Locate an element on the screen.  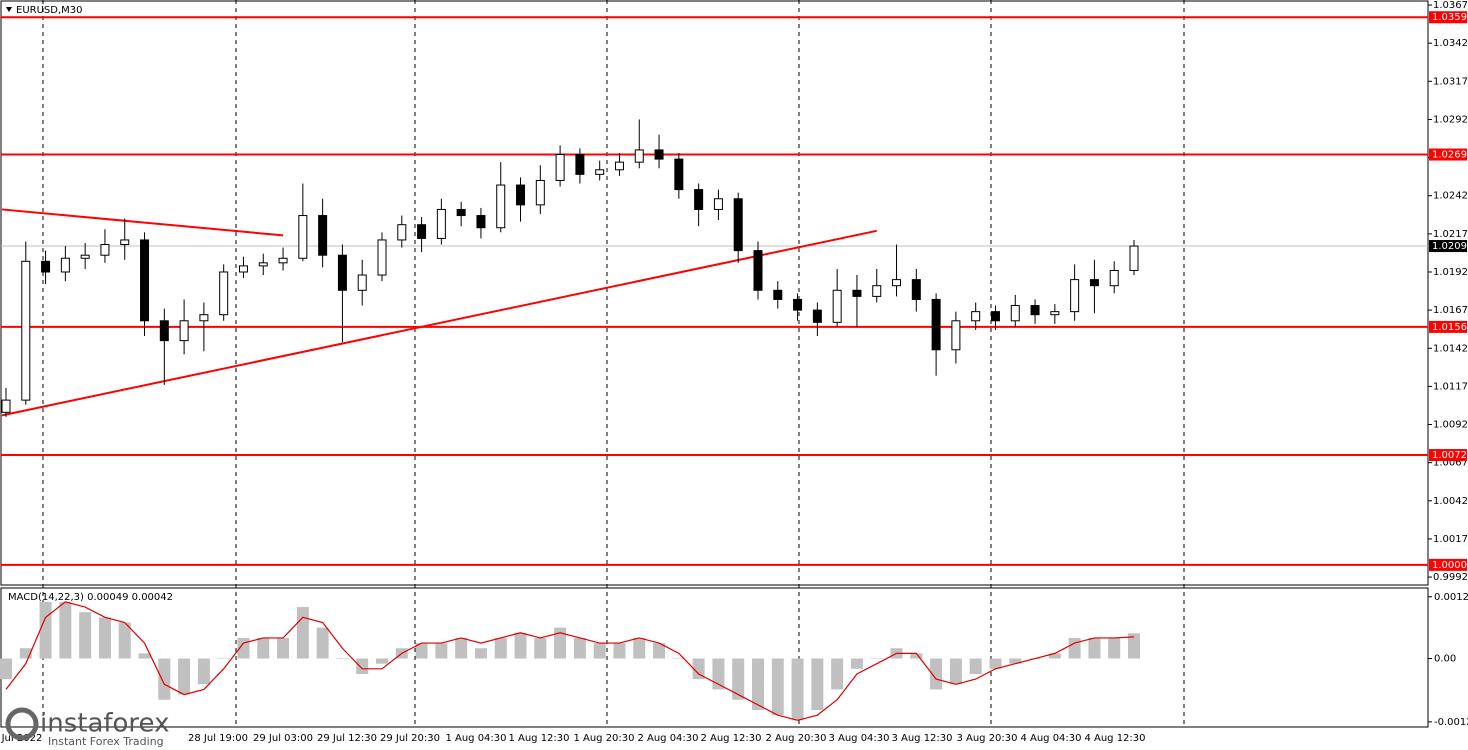
chart-title: EURUSD,M30 is located at coordinates (49, 10).